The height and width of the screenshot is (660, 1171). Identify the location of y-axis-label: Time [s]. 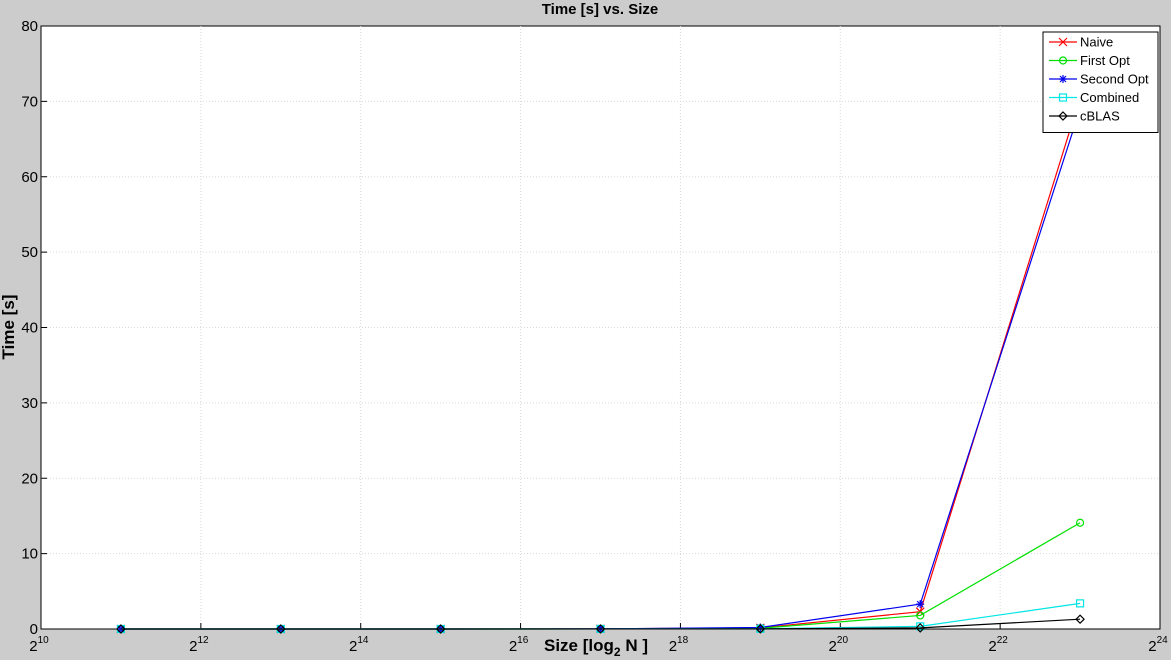
(9, 327).